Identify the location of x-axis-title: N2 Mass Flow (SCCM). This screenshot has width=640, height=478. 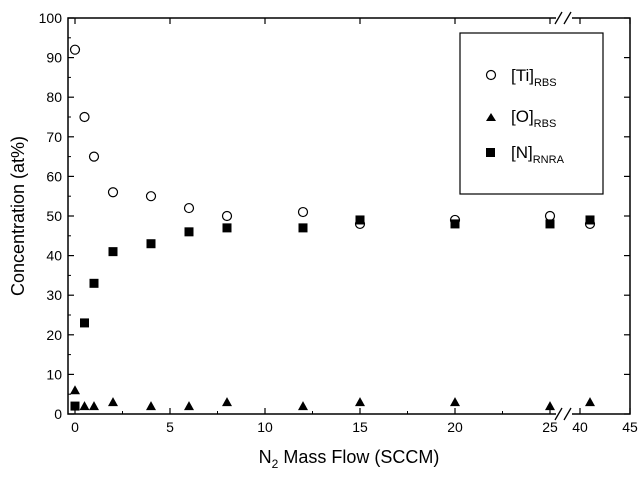
(349, 459).